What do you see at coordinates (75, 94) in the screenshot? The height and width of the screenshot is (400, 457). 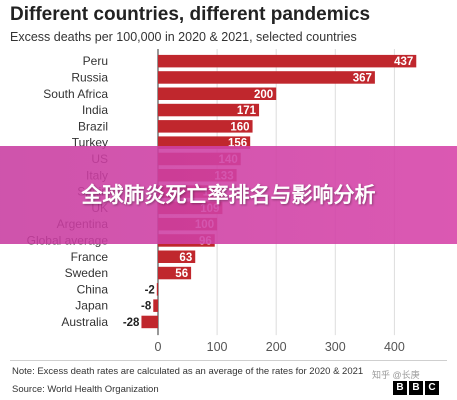 I see `category-label: South Africa` at bounding box center [75, 94].